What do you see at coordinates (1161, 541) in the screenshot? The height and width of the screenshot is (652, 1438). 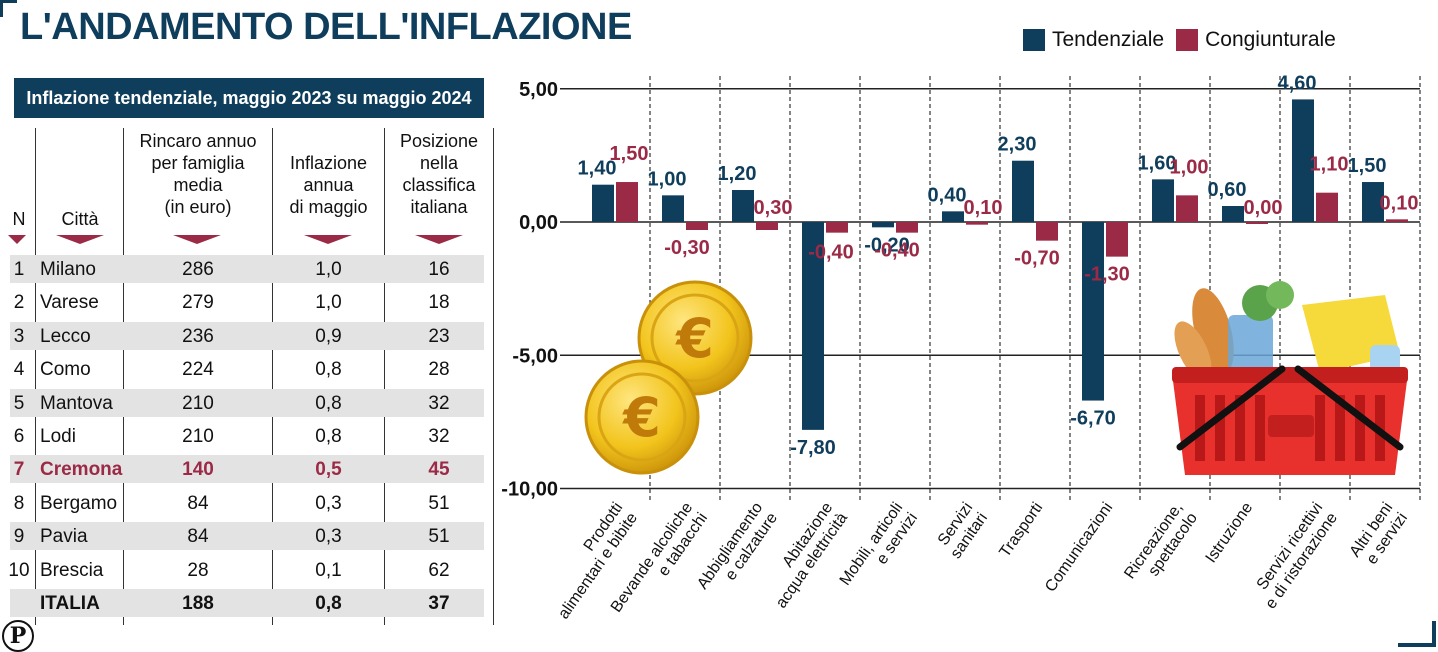 I see `x-category-label: Ricreazione,spettacolo` at bounding box center [1161, 541].